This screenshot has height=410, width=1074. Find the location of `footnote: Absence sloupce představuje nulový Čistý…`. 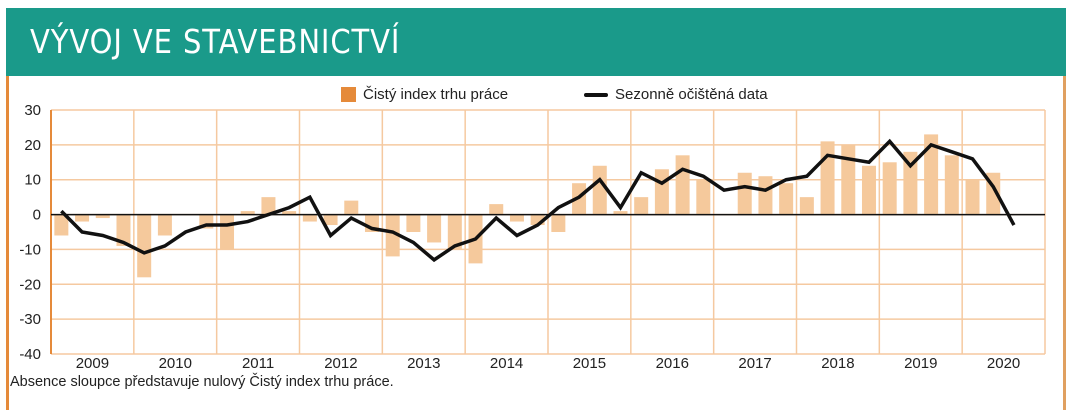

footnote: Absence sloupce představuje nulový Čistý… is located at coordinates (202, 382).